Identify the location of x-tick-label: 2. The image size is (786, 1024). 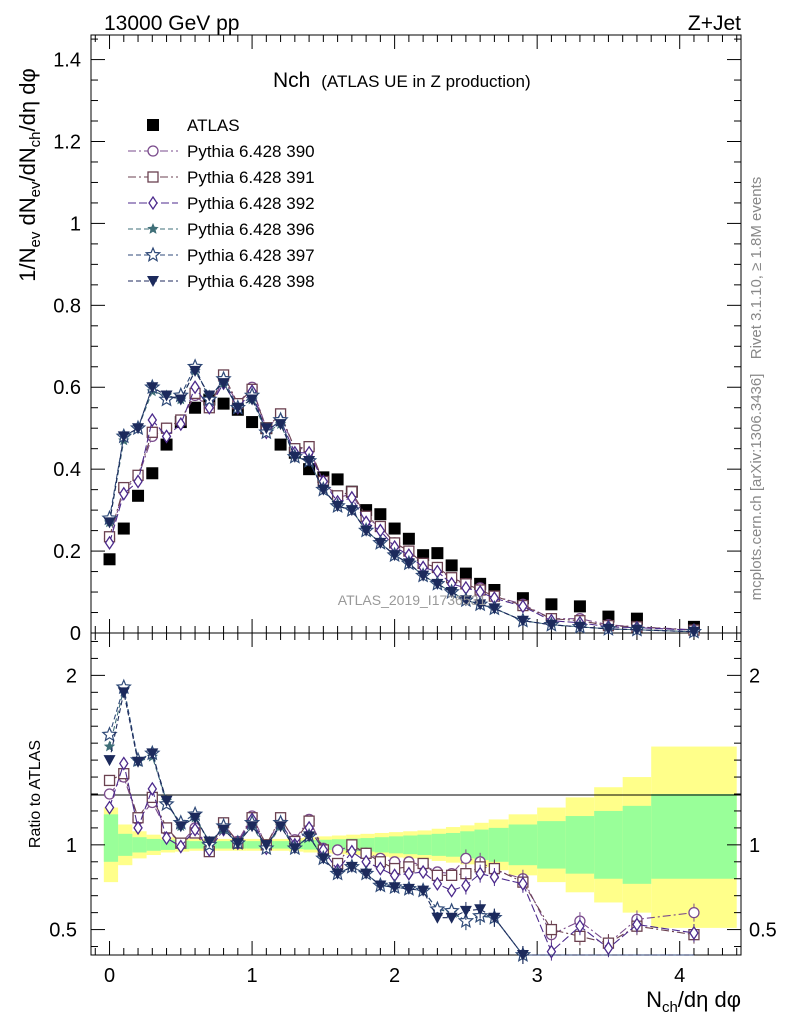
(394, 976).